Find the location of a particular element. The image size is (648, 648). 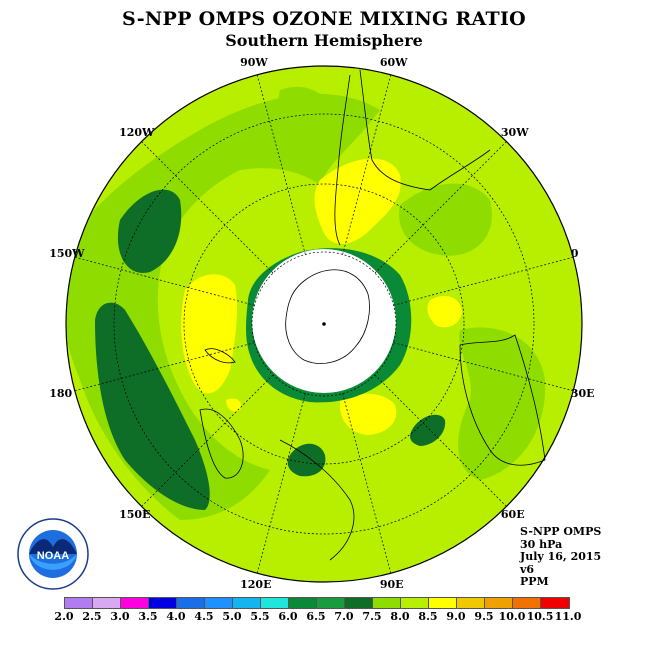

colorbar-tick-label: 2.5 is located at coordinates (92, 616).